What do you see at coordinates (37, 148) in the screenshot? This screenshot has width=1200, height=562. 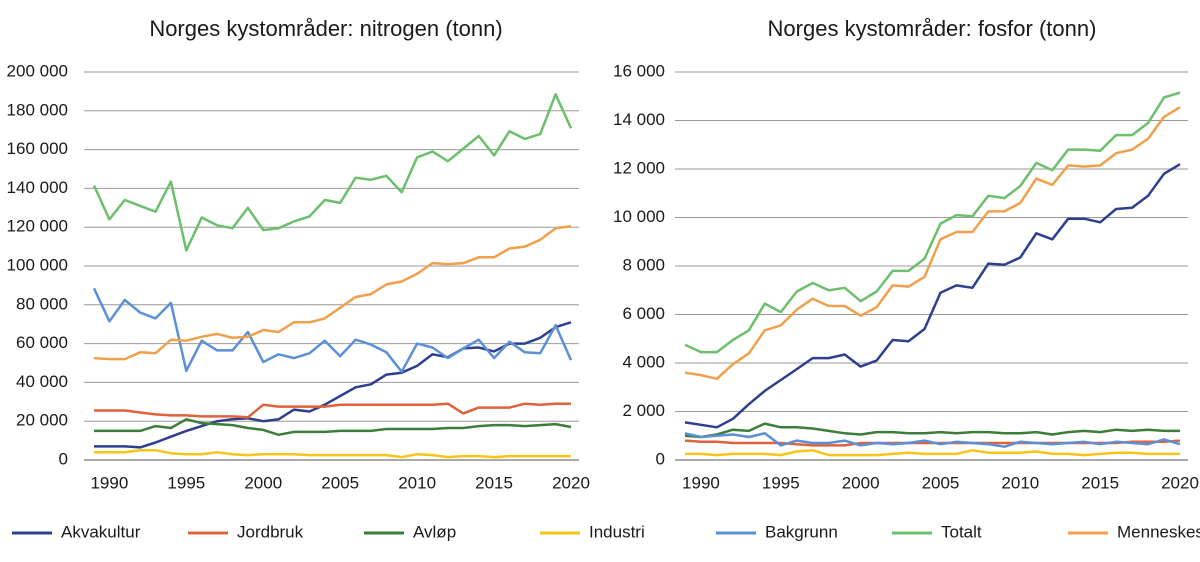 I see `y-tick-label: 160 000` at bounding box center [37, 148].